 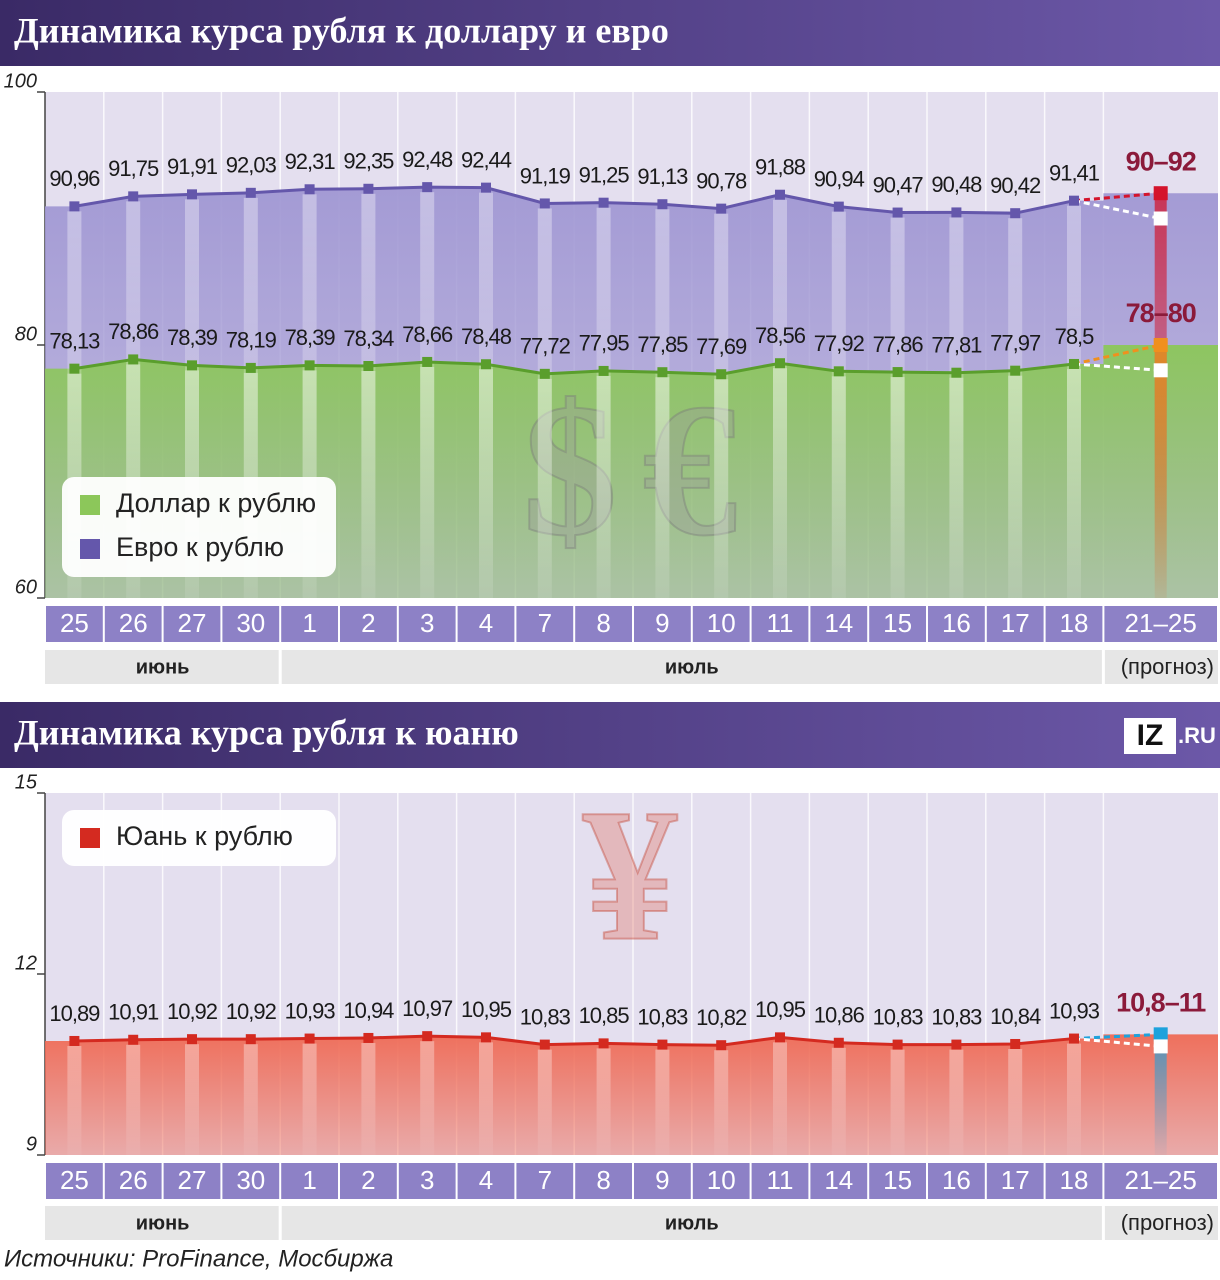 I want to click on legend-label: Евро к рублю, so click(x=200, y=547).